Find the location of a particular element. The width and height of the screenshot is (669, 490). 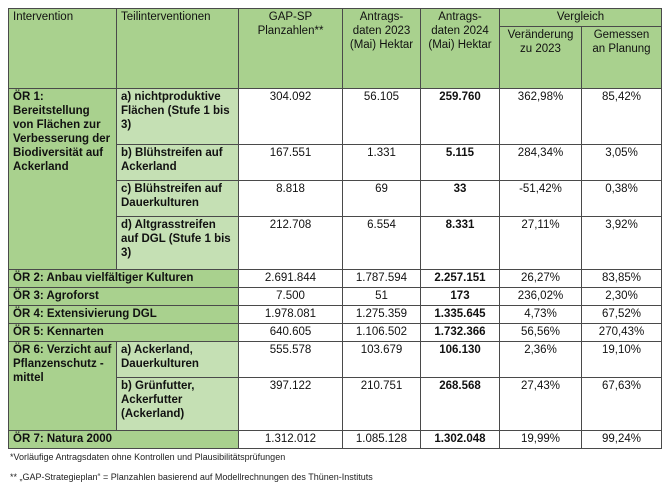

cell-2023: 1.085.128 is located at coordinates (381, 439).